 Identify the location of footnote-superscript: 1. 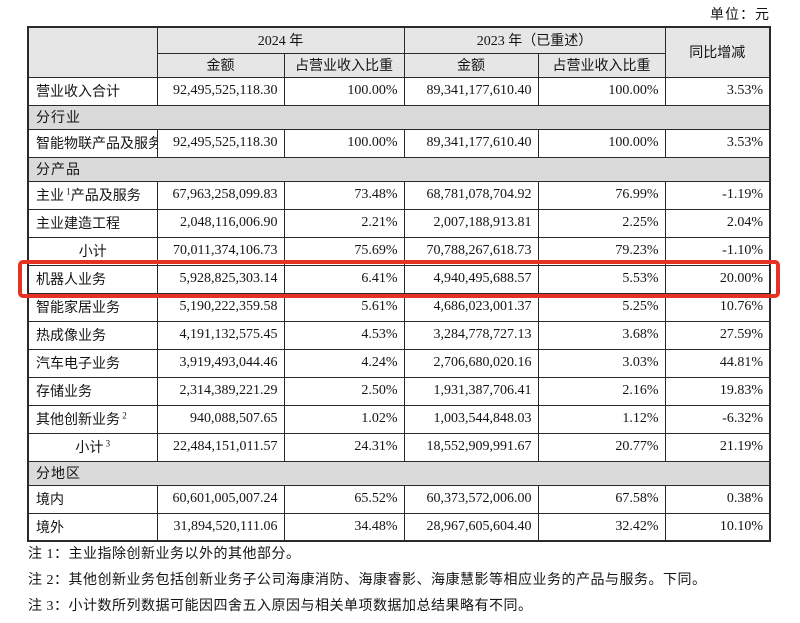
(67, 191).